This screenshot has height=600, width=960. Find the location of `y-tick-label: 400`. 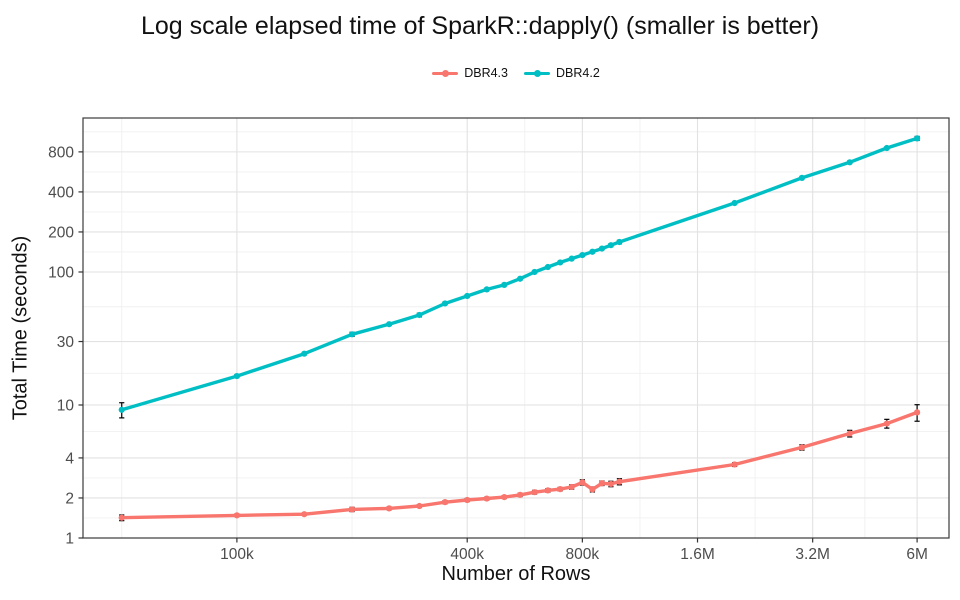

y-tick-label: 400 is located at coordinates (61, 192).